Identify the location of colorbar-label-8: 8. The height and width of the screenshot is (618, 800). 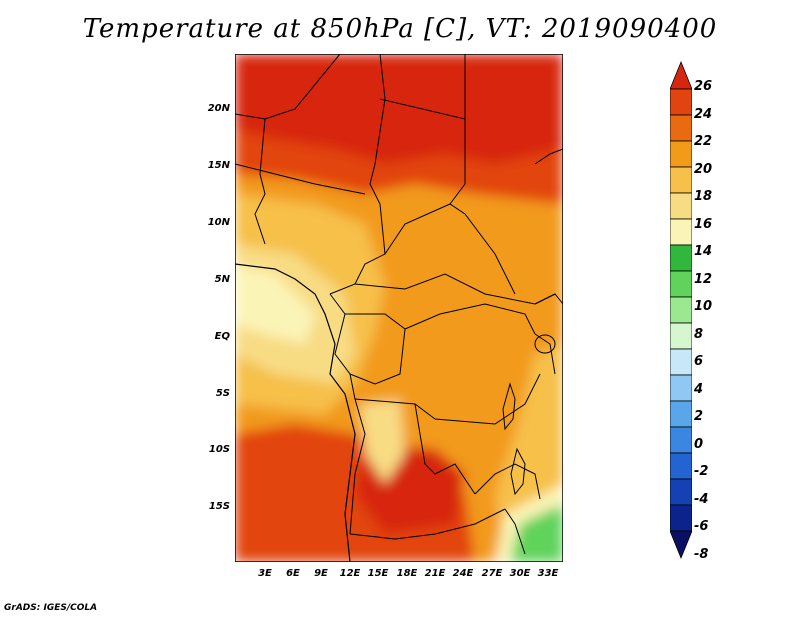
(699, 334).